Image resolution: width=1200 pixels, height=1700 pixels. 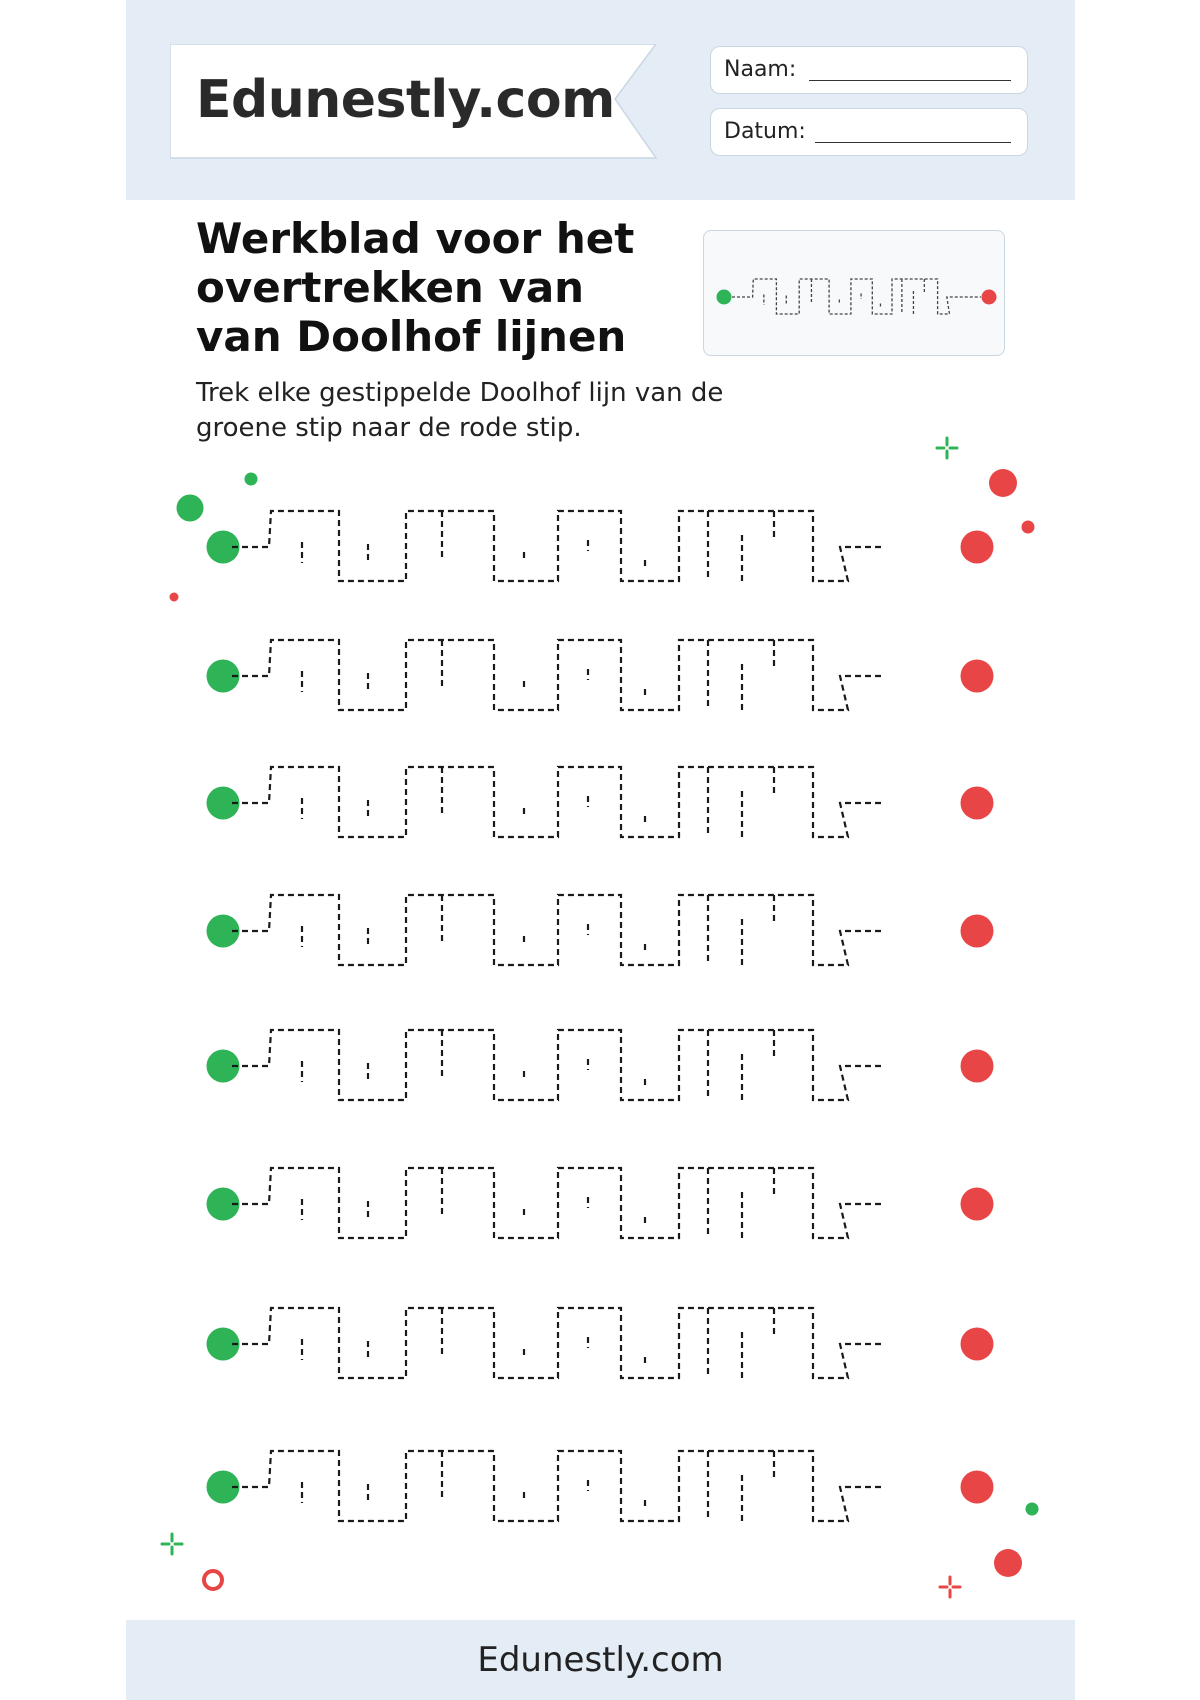 What do you see at coordinates (415, 238) in the screenshot?
I see `title-line: Werkblad voor het` at bounding box center [415, 238].